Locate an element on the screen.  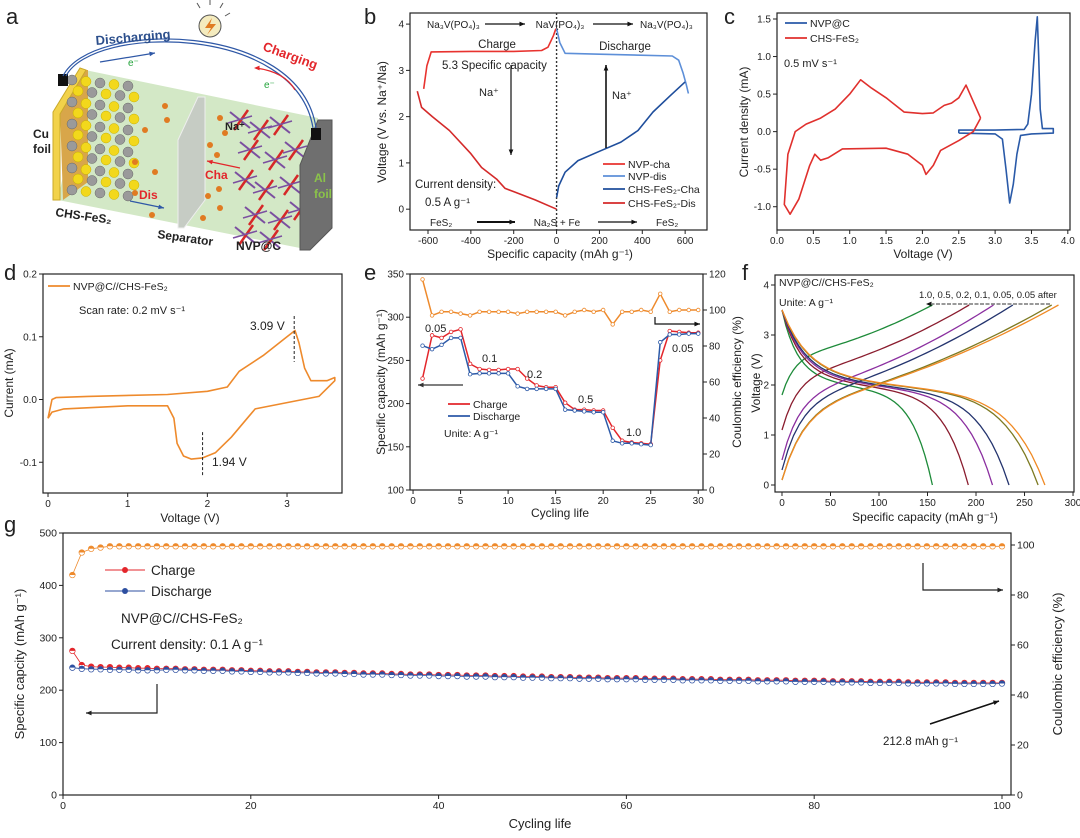
bottom-phase-label: FeS₂ is located at coordinates (667, 223).